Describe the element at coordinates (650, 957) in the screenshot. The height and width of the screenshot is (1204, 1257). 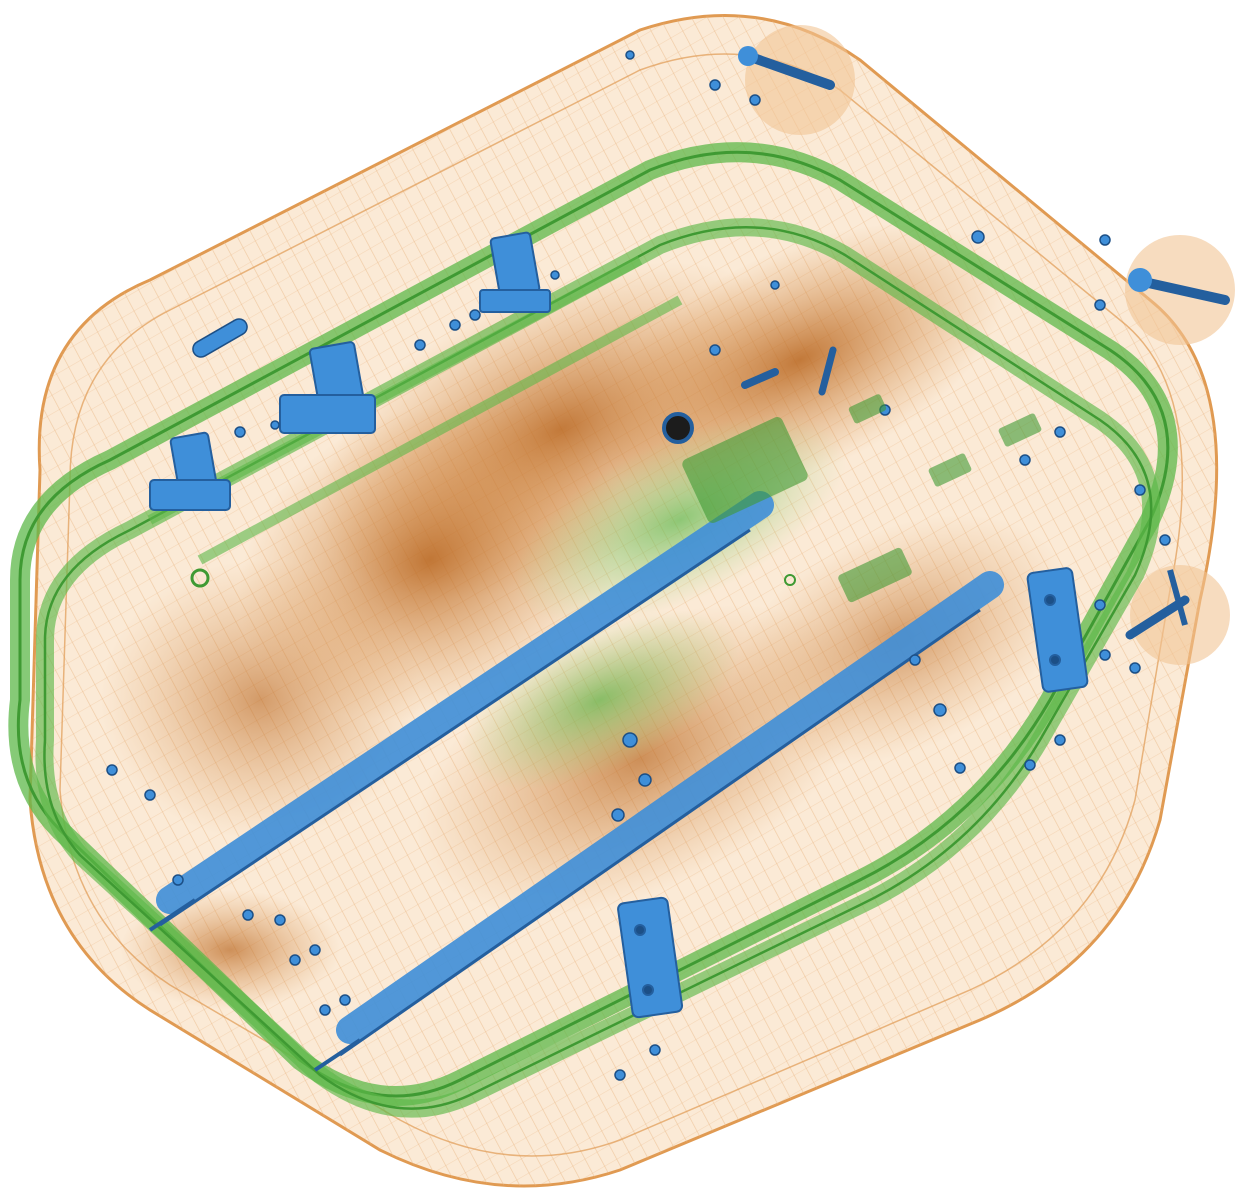
I see `latch-bottom` at that location.